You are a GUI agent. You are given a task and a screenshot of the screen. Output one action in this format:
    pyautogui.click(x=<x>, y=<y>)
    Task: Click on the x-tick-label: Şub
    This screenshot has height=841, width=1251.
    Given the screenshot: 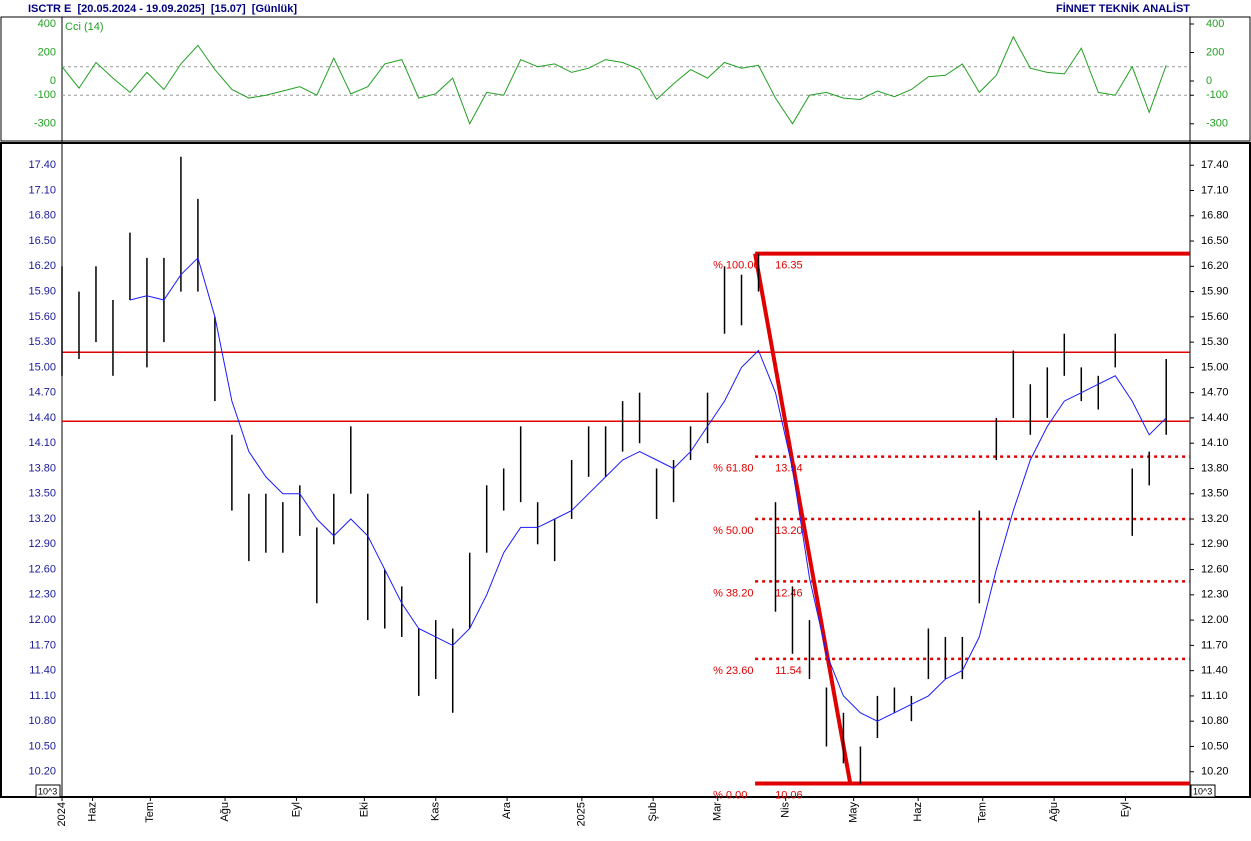 What is the action you would take?
    pyautogui.click(x=653, y=812)
    